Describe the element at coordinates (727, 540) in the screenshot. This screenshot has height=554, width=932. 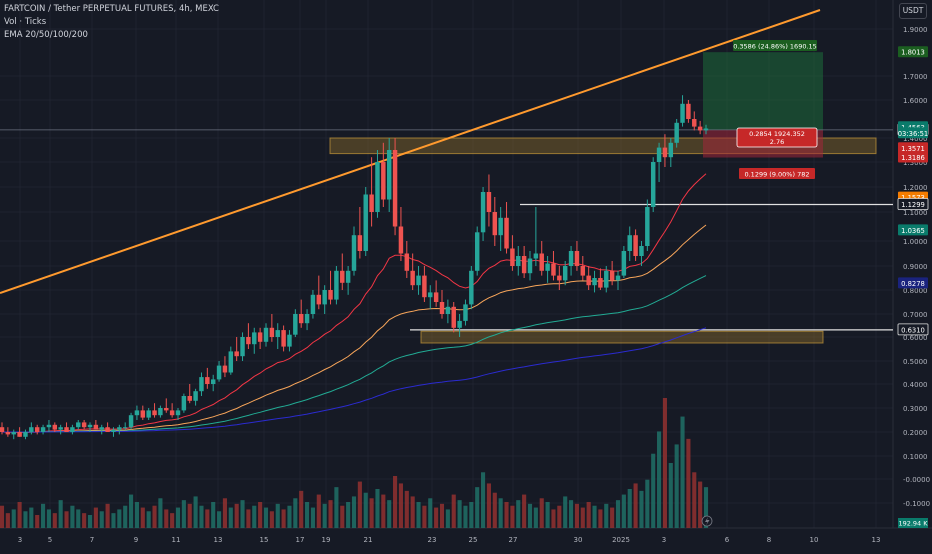
I see `time-tick-label: 6` at that location.